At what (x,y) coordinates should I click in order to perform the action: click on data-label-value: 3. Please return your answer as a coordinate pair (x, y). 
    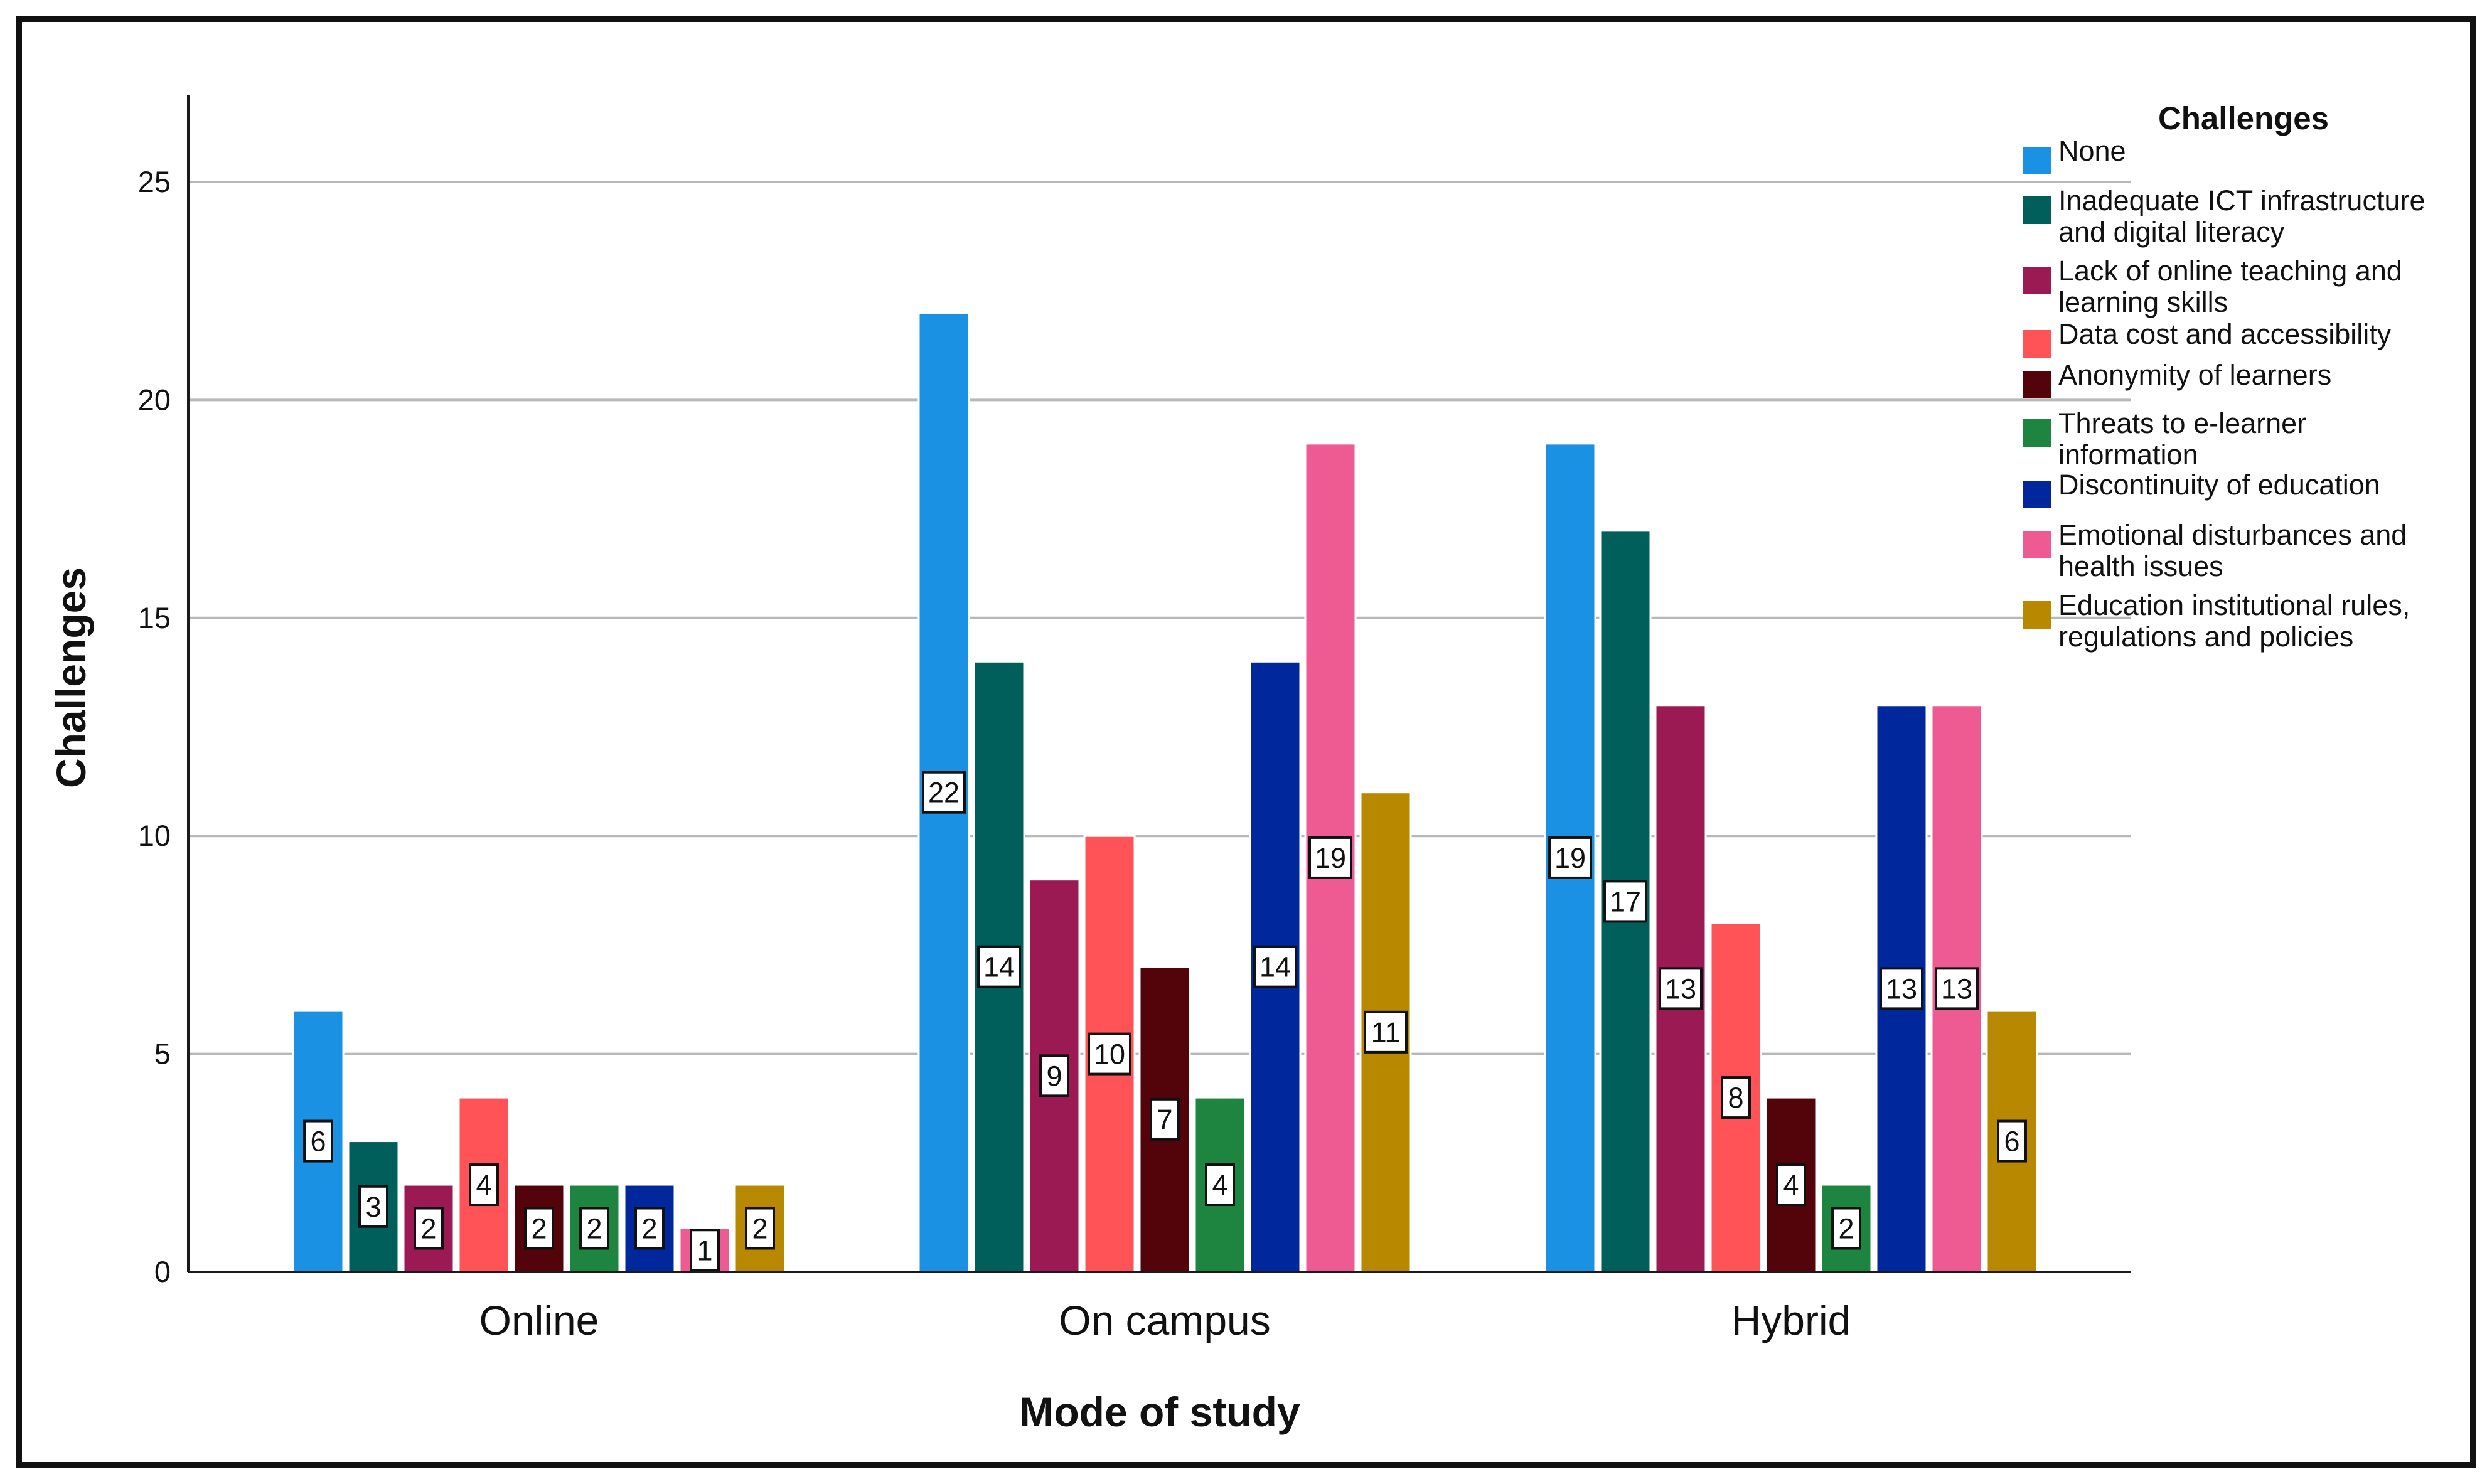
    Looking at the image, I should click on (373, 1207).